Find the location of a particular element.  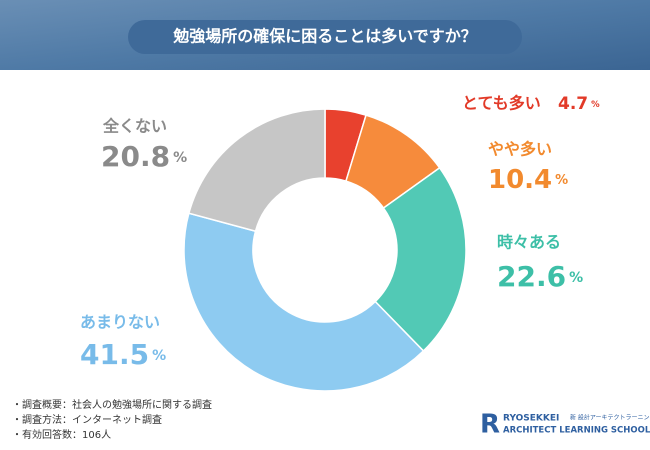

note: ・有効回答数：106人 is located at coordinates (61, 434).